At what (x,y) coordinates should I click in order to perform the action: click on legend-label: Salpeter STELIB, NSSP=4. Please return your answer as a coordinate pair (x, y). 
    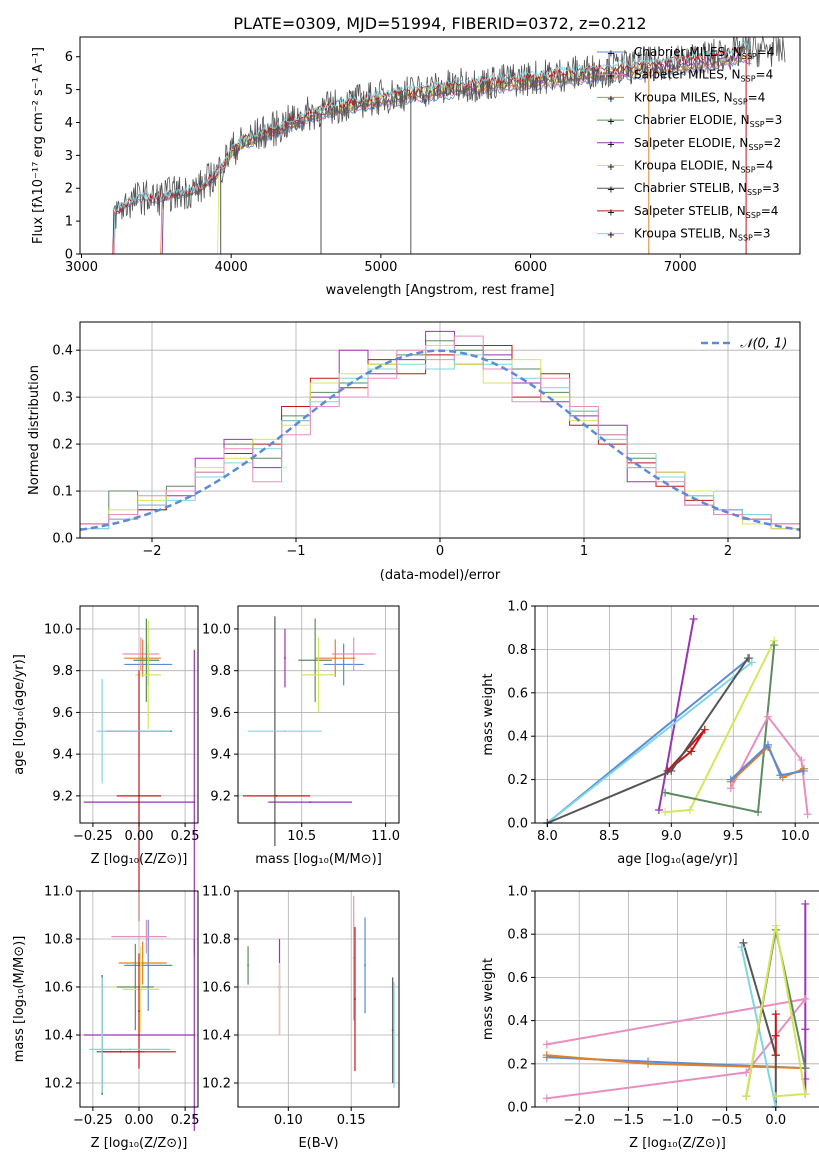
    Looking at the image, I should click on (706, 212).